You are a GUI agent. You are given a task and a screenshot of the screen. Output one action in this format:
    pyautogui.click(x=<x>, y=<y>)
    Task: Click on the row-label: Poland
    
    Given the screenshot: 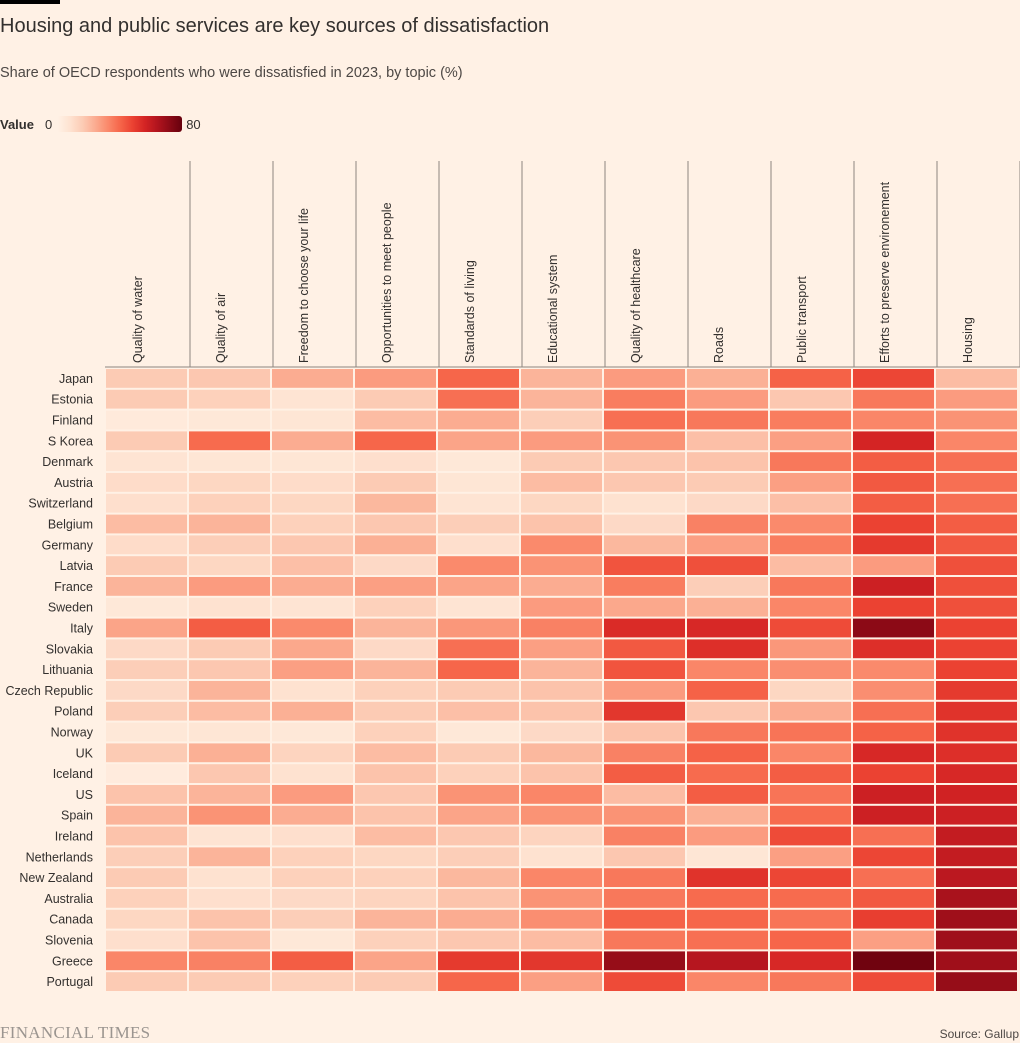 What is the action you would take?
    pyautogui.click(x=73, y=712)
    